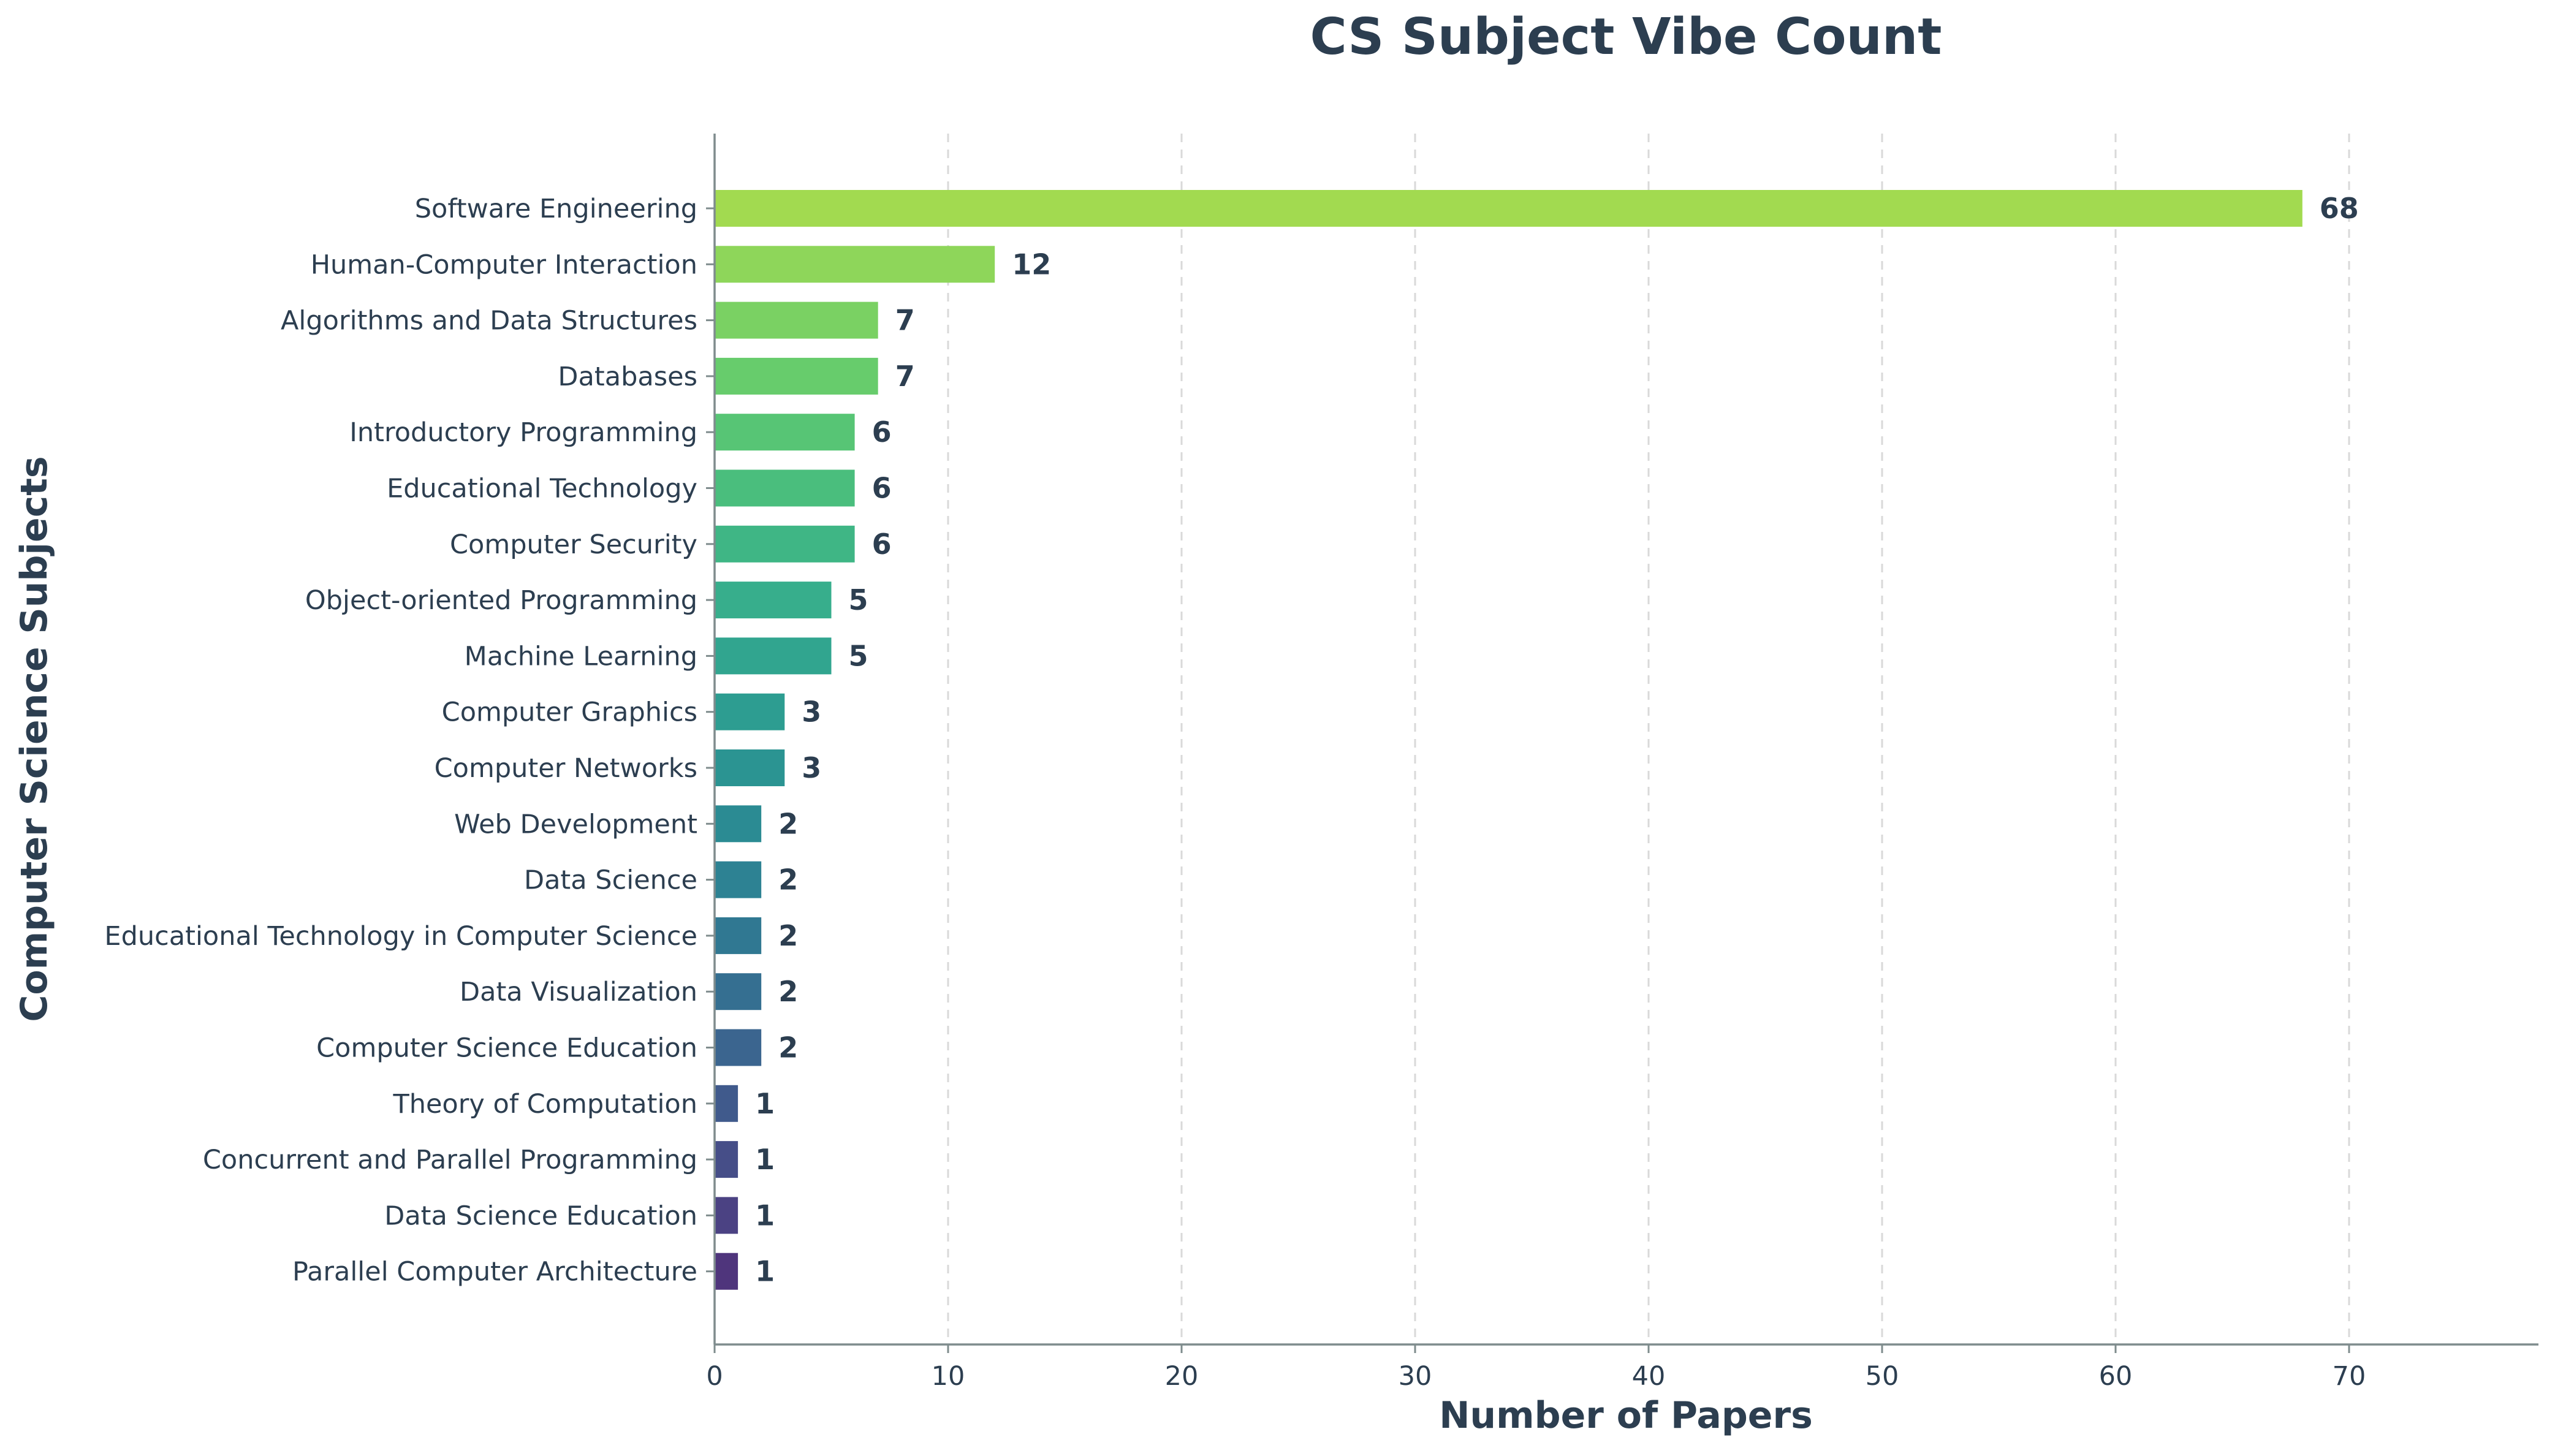  What do you see at coordinates (1415, 1376) in the screenshot?
I see `x-tick-label-30: 30` at bounding box center [1415, 1376].